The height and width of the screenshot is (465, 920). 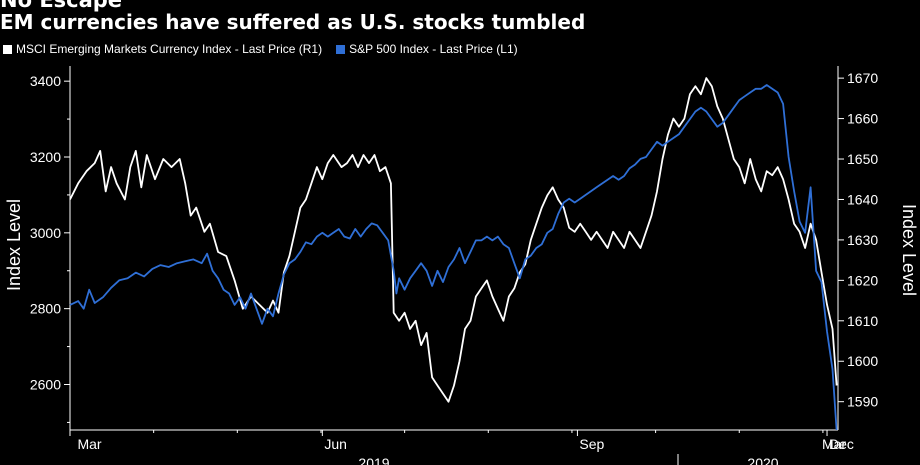 I want to click on legend-label-sp500: S&P 500 Index - Last Price (L1), so click(x=433, y=49).